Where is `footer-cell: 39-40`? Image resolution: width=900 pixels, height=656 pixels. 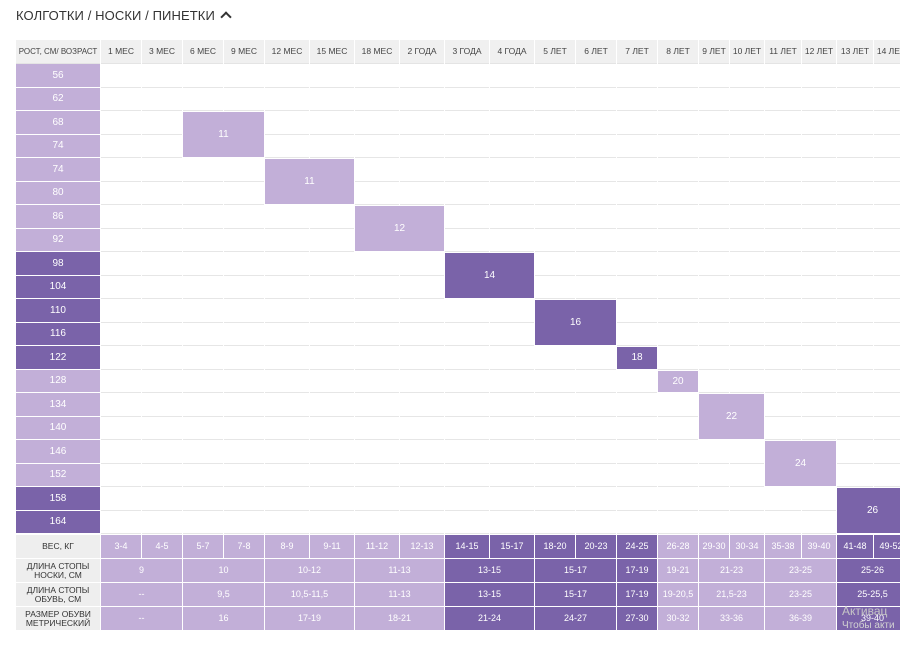 footer-cell: 39-40 is located at coordinates (819, 546).